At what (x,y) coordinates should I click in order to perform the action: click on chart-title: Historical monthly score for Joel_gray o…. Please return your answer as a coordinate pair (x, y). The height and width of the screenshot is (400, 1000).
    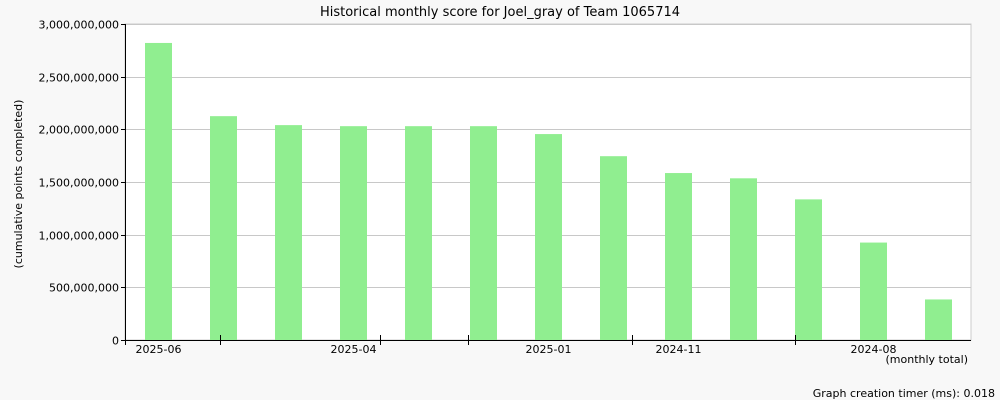
    Looking at the image, I should click on (500, 12).